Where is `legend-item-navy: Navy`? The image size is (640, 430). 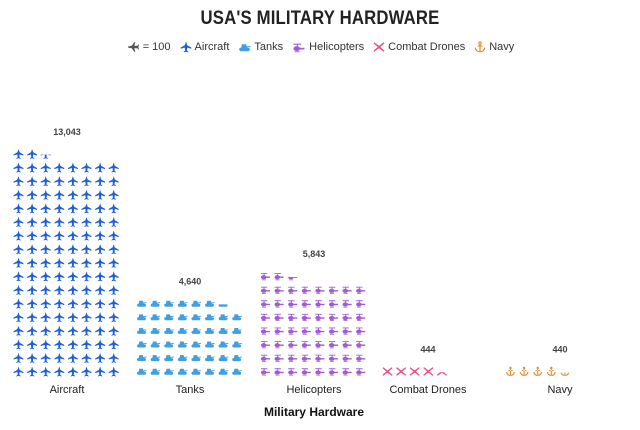
legend-item-navy: Navy is located at coordinates (494, 47).